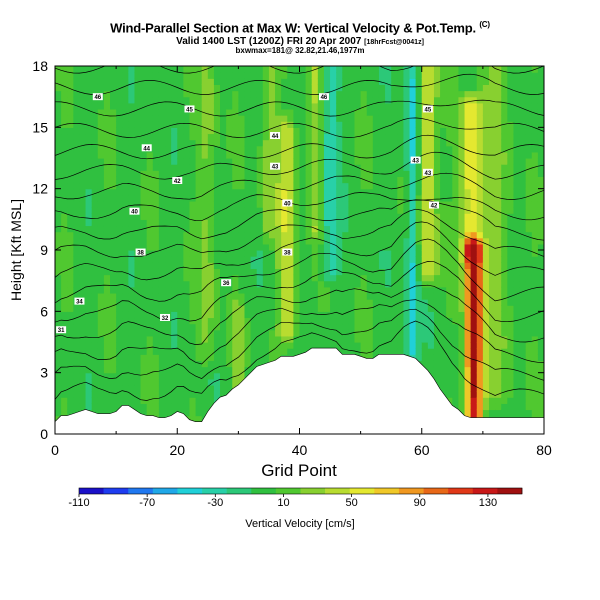  What do you see at coordinates (436, 491) in the screenshot?
I see `colorbar-swatch` at bounding box center [436, 491].